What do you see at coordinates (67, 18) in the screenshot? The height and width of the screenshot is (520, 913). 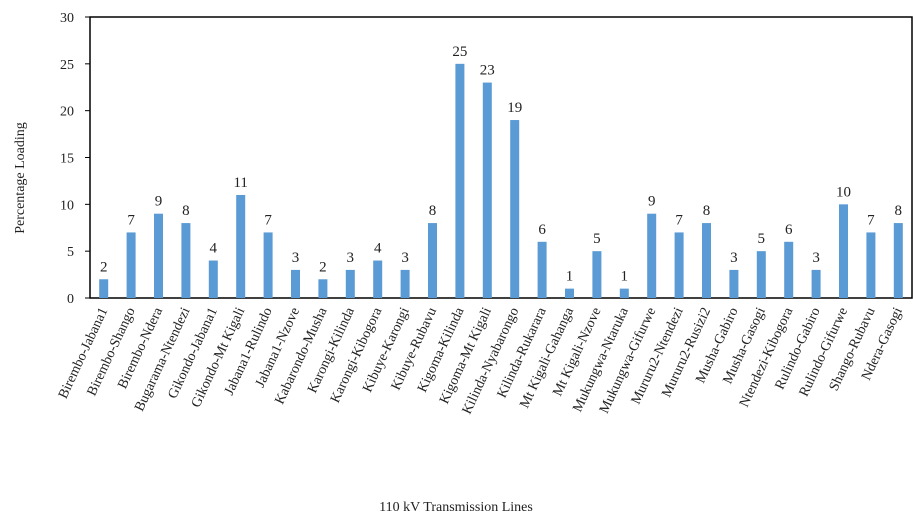 I see `y-tick-label: 30` at bounding box center [67, 18].